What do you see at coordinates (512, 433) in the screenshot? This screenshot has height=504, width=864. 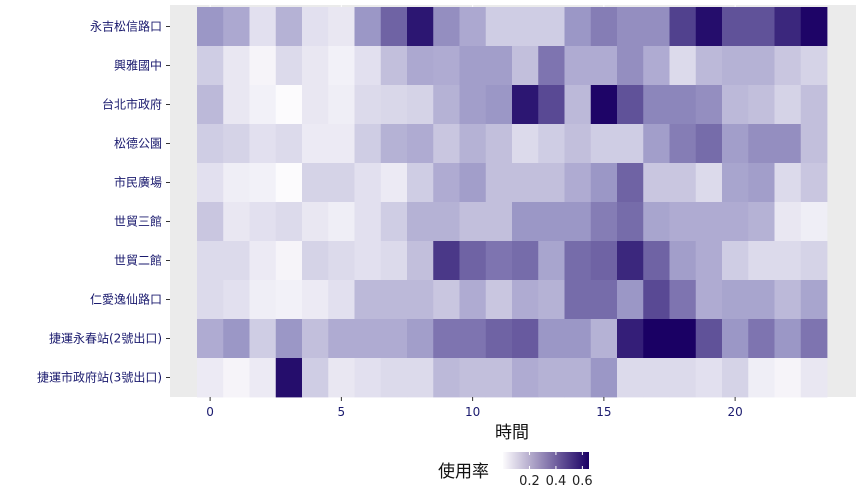 I see `x-axis-title: 時間` at bounding box center [512, 433].